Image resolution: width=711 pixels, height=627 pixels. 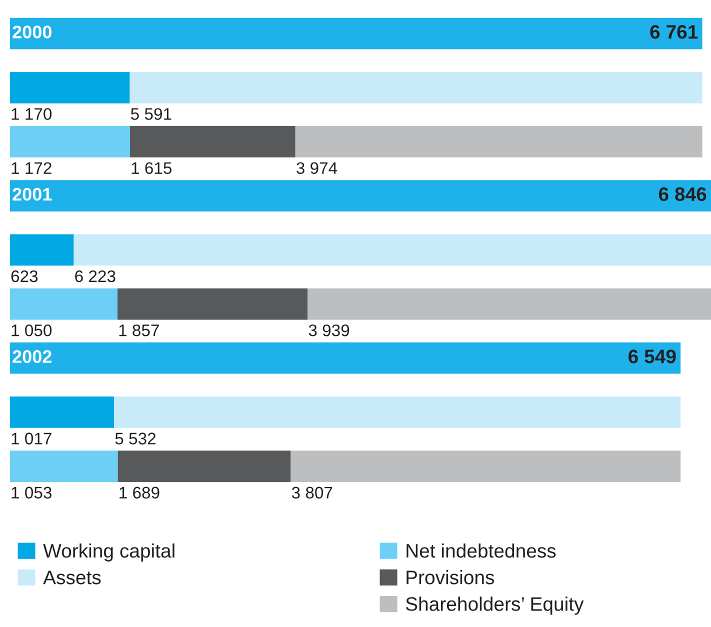 I want to click on data-label: 1 053, so click(x=32, y=492).